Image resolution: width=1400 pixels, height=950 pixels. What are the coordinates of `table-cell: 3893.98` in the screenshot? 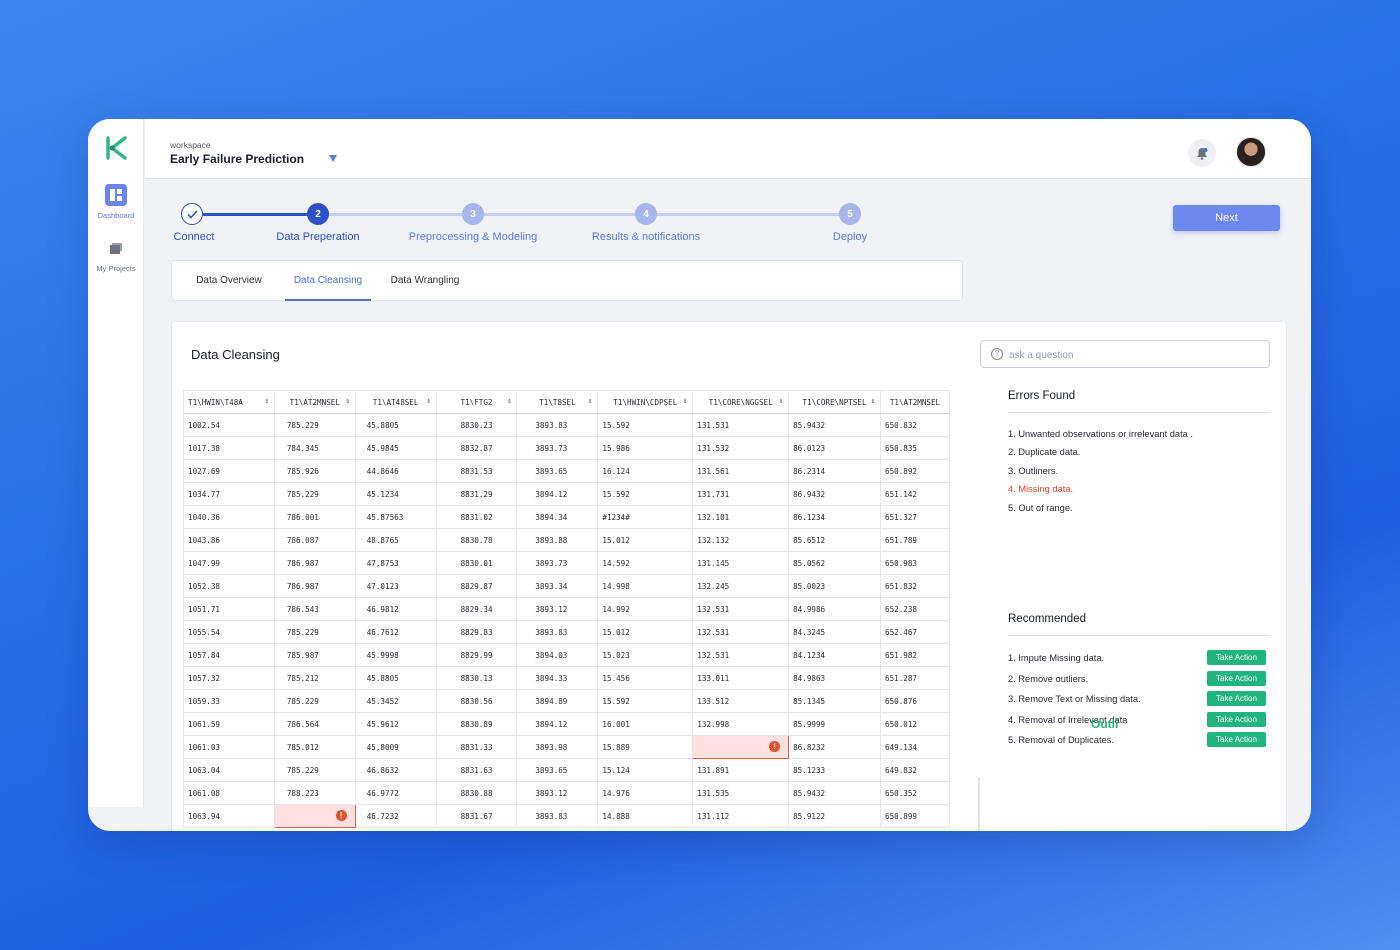 It's located at (557, 747).